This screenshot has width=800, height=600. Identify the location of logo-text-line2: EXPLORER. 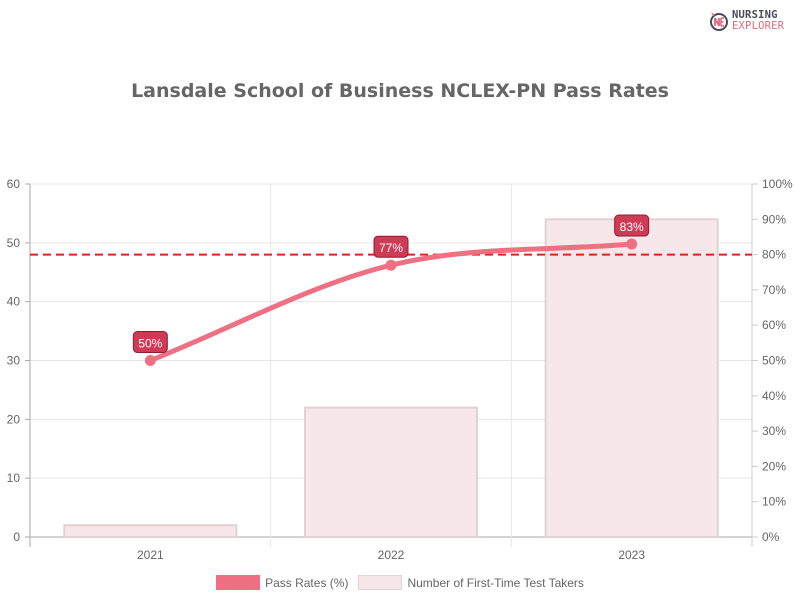
(758, 26).